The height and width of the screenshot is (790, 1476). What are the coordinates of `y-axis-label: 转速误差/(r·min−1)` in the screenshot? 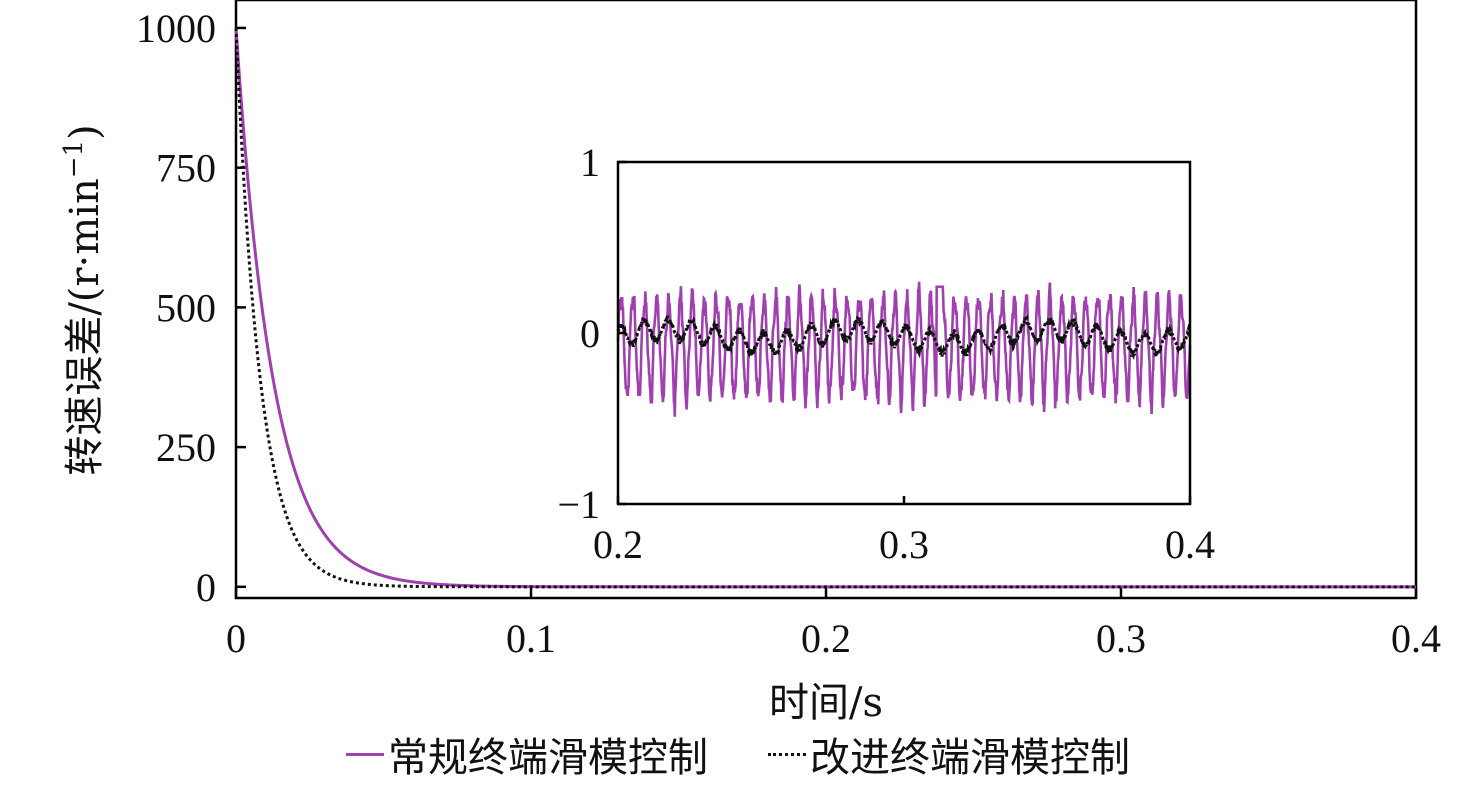 It's located at (83, 299).